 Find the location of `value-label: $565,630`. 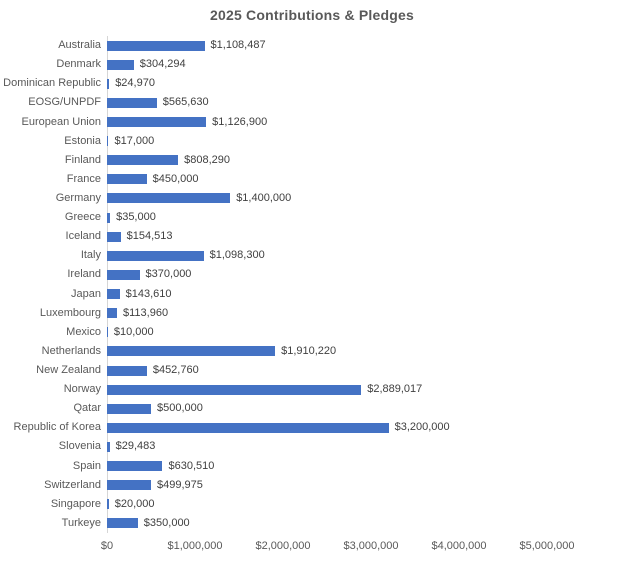

value-label: $565,630 is located at coordinates (185, 102).